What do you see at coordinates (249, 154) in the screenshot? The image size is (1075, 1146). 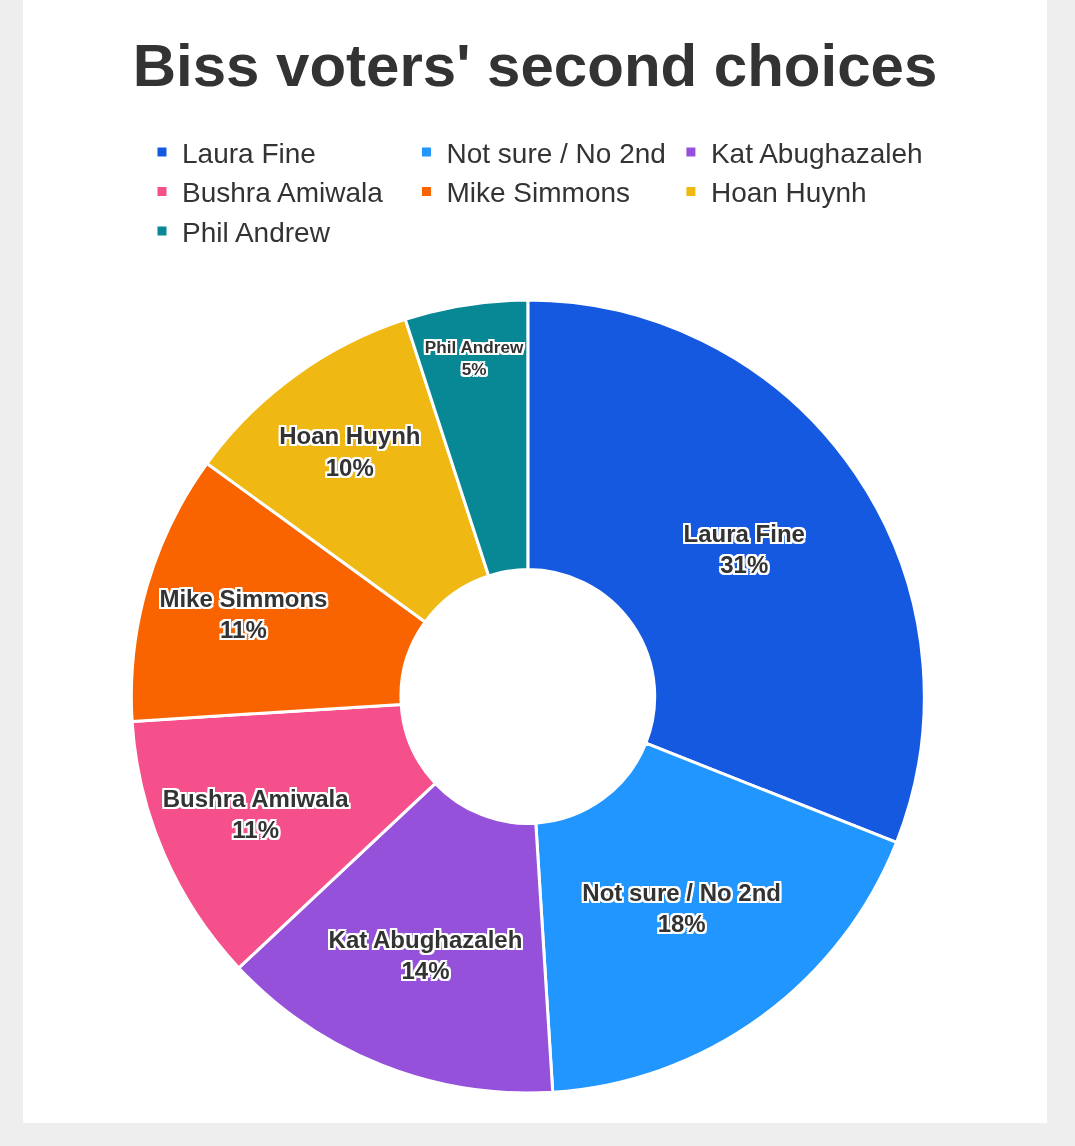 I see `legend-label: Laura Fine` at bounding box center [249, 154].